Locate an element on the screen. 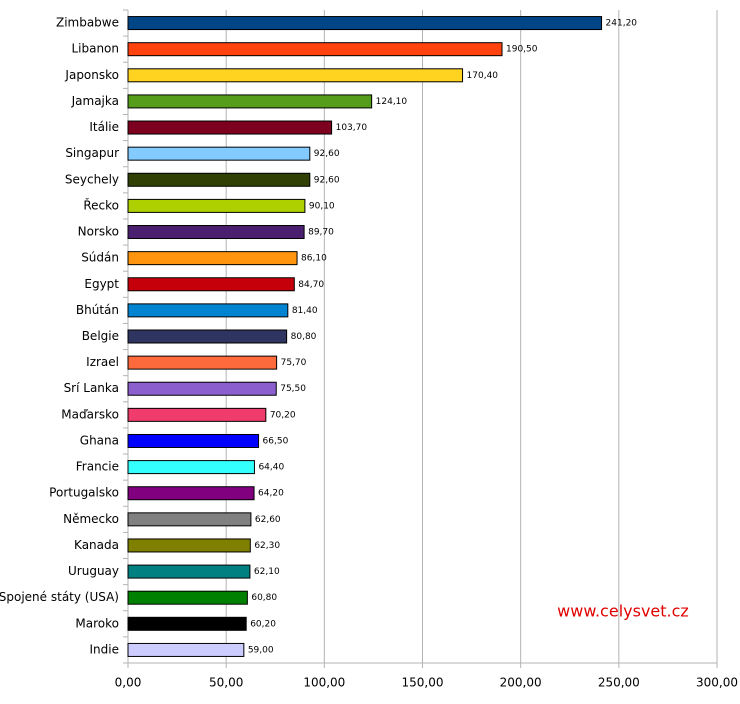 The image size is (740, 704). y-tick-label: Belgie is located at coordinates (100, 336).